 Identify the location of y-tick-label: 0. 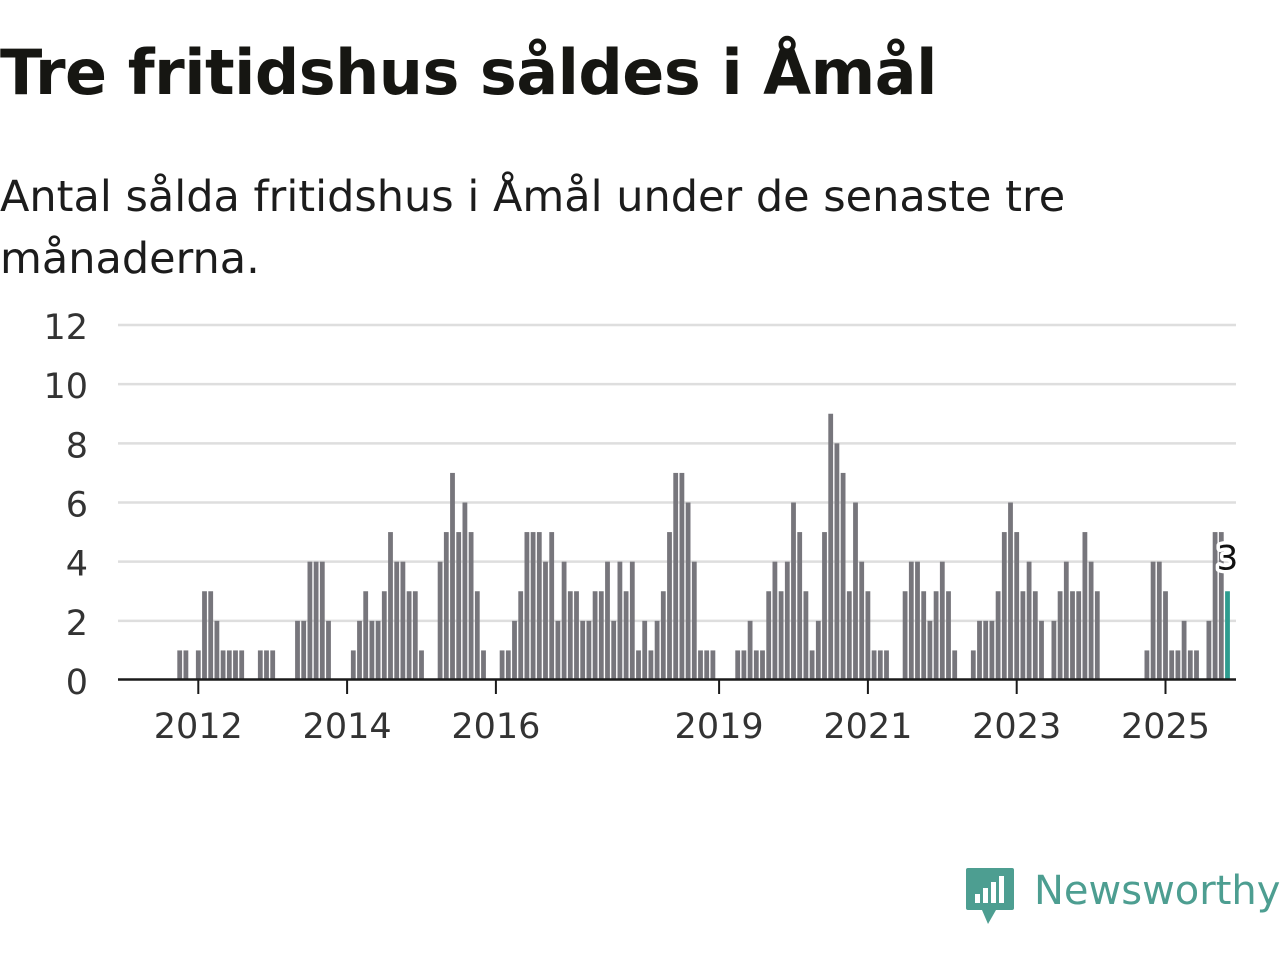
(77, 683).